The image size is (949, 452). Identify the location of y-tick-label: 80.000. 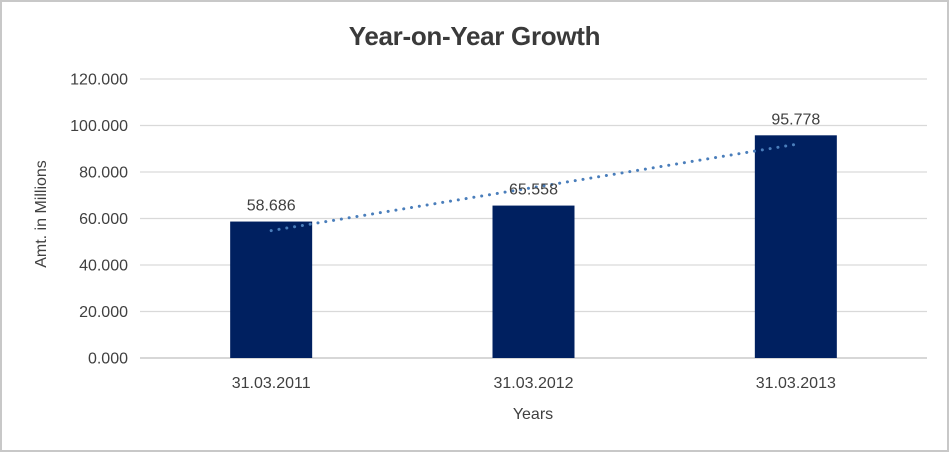
(103, 173).